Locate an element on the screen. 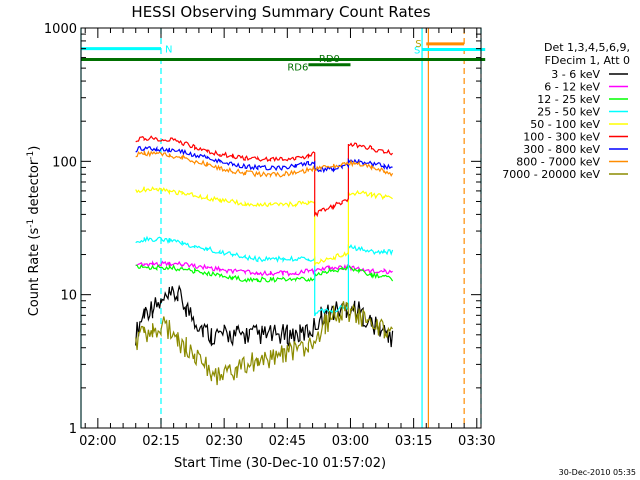  y-axis-label-tail-sup: -1 is located at coordinates (31, 155).